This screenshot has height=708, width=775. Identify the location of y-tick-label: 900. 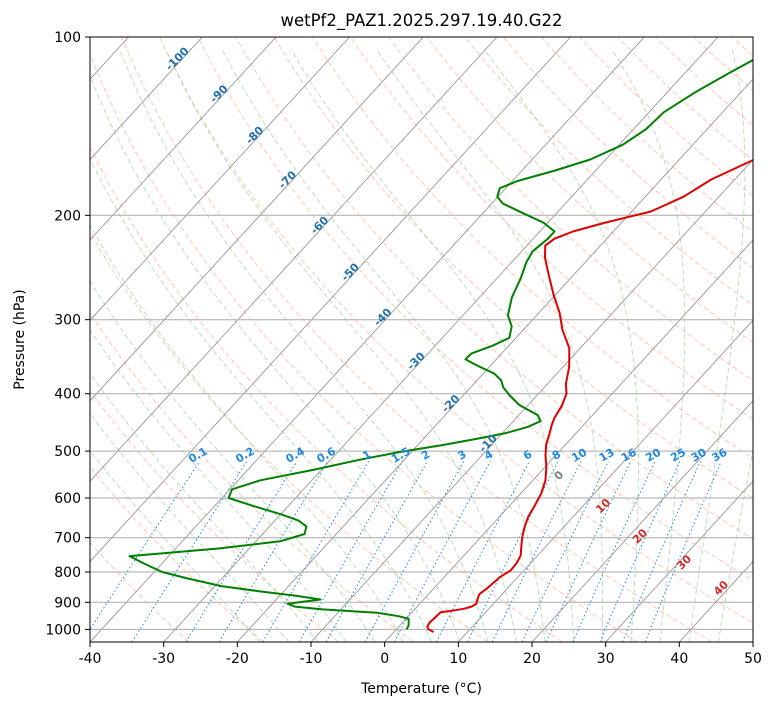
(67, 603).